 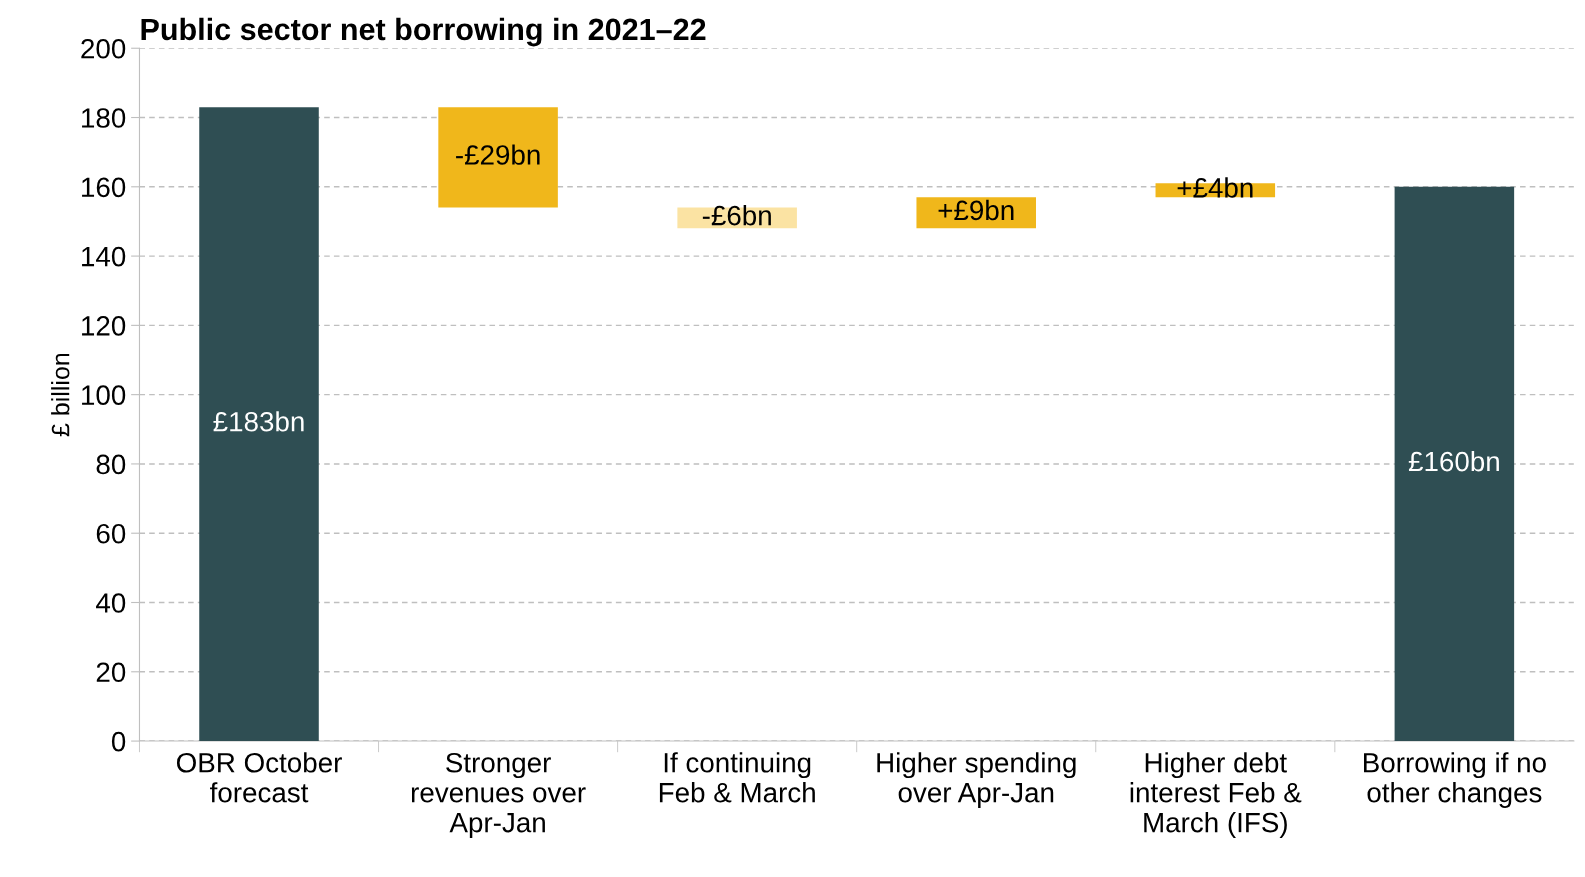 What do you see at coordinates (118, 741) in the screenshot?
I see `y-tick-label: 0` at bounding box center [118, 741].